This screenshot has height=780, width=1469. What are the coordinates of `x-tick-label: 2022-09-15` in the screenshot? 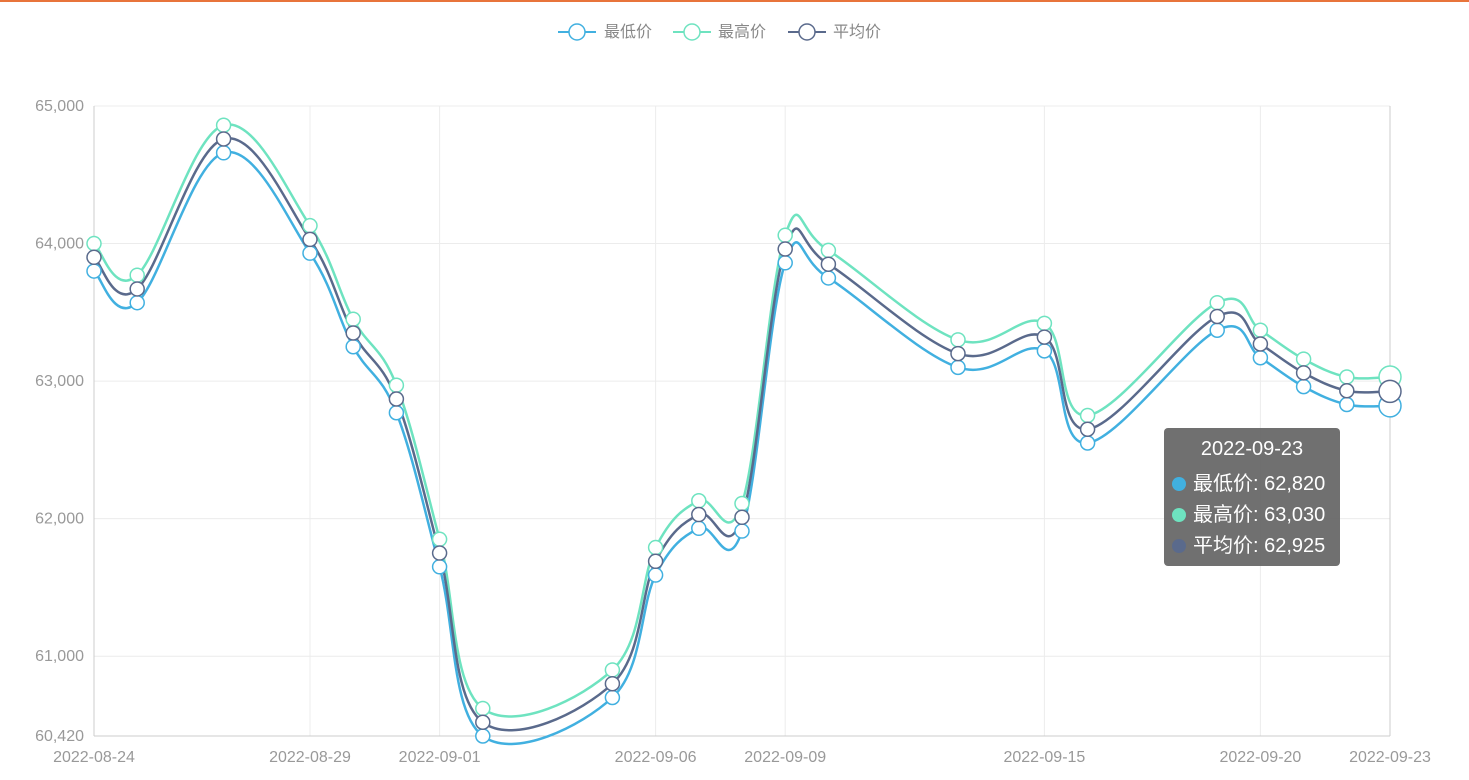 It's located at (1044, 757).